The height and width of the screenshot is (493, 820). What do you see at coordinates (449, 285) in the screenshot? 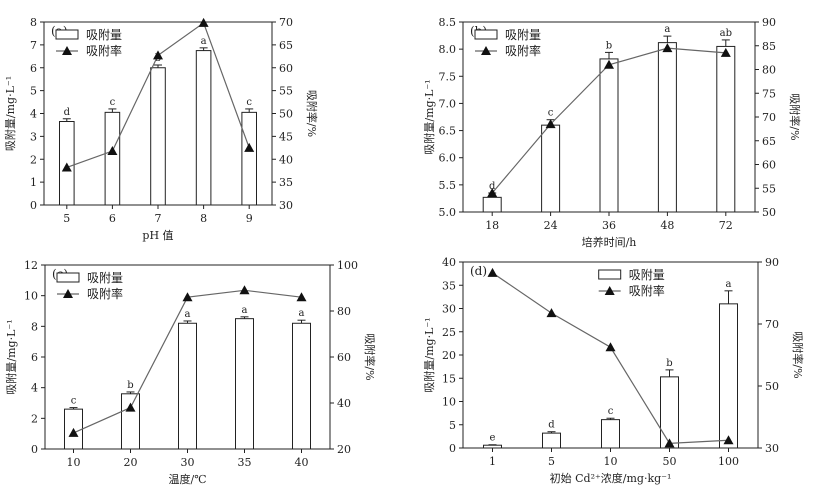
I see `y-tick-label: 35` at bounding box center [449, 285].